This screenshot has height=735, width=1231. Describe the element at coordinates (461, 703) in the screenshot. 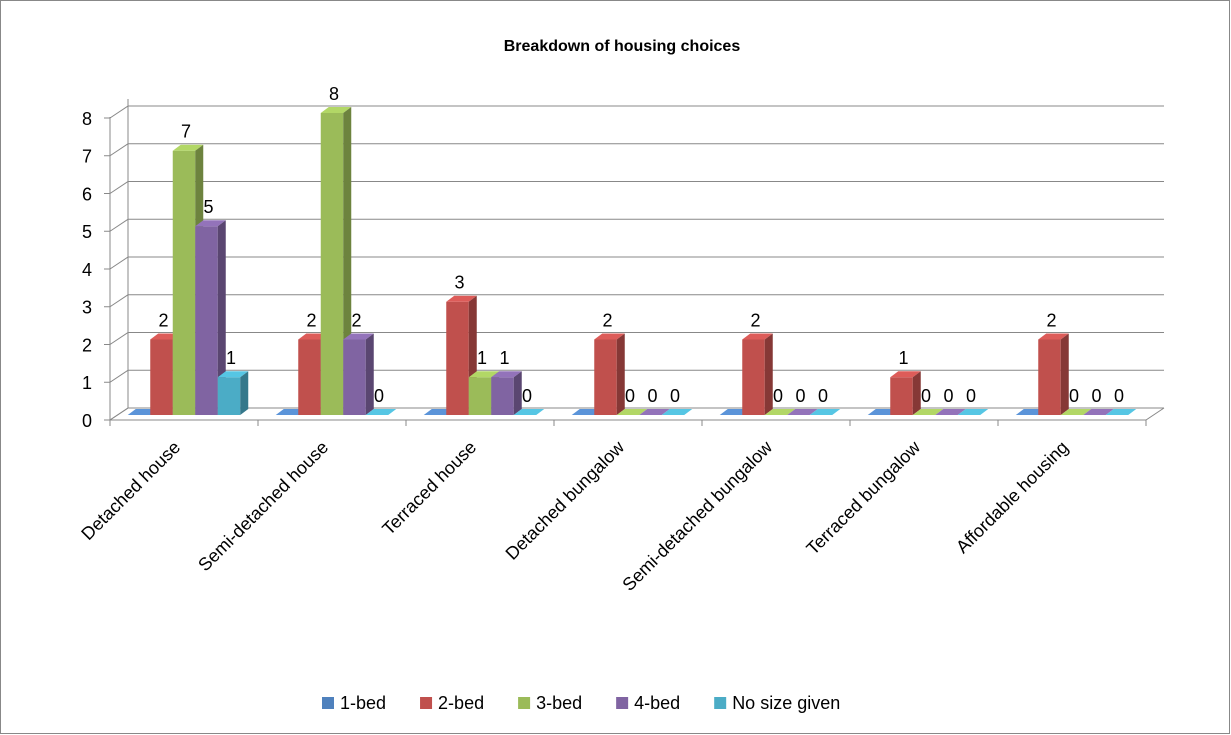

I see `legend-label: 2-bed` at that location.